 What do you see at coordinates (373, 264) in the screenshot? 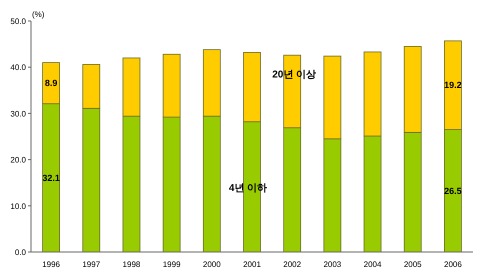
I see `x-tick-label: 2004` at bounding box center [373, 264].